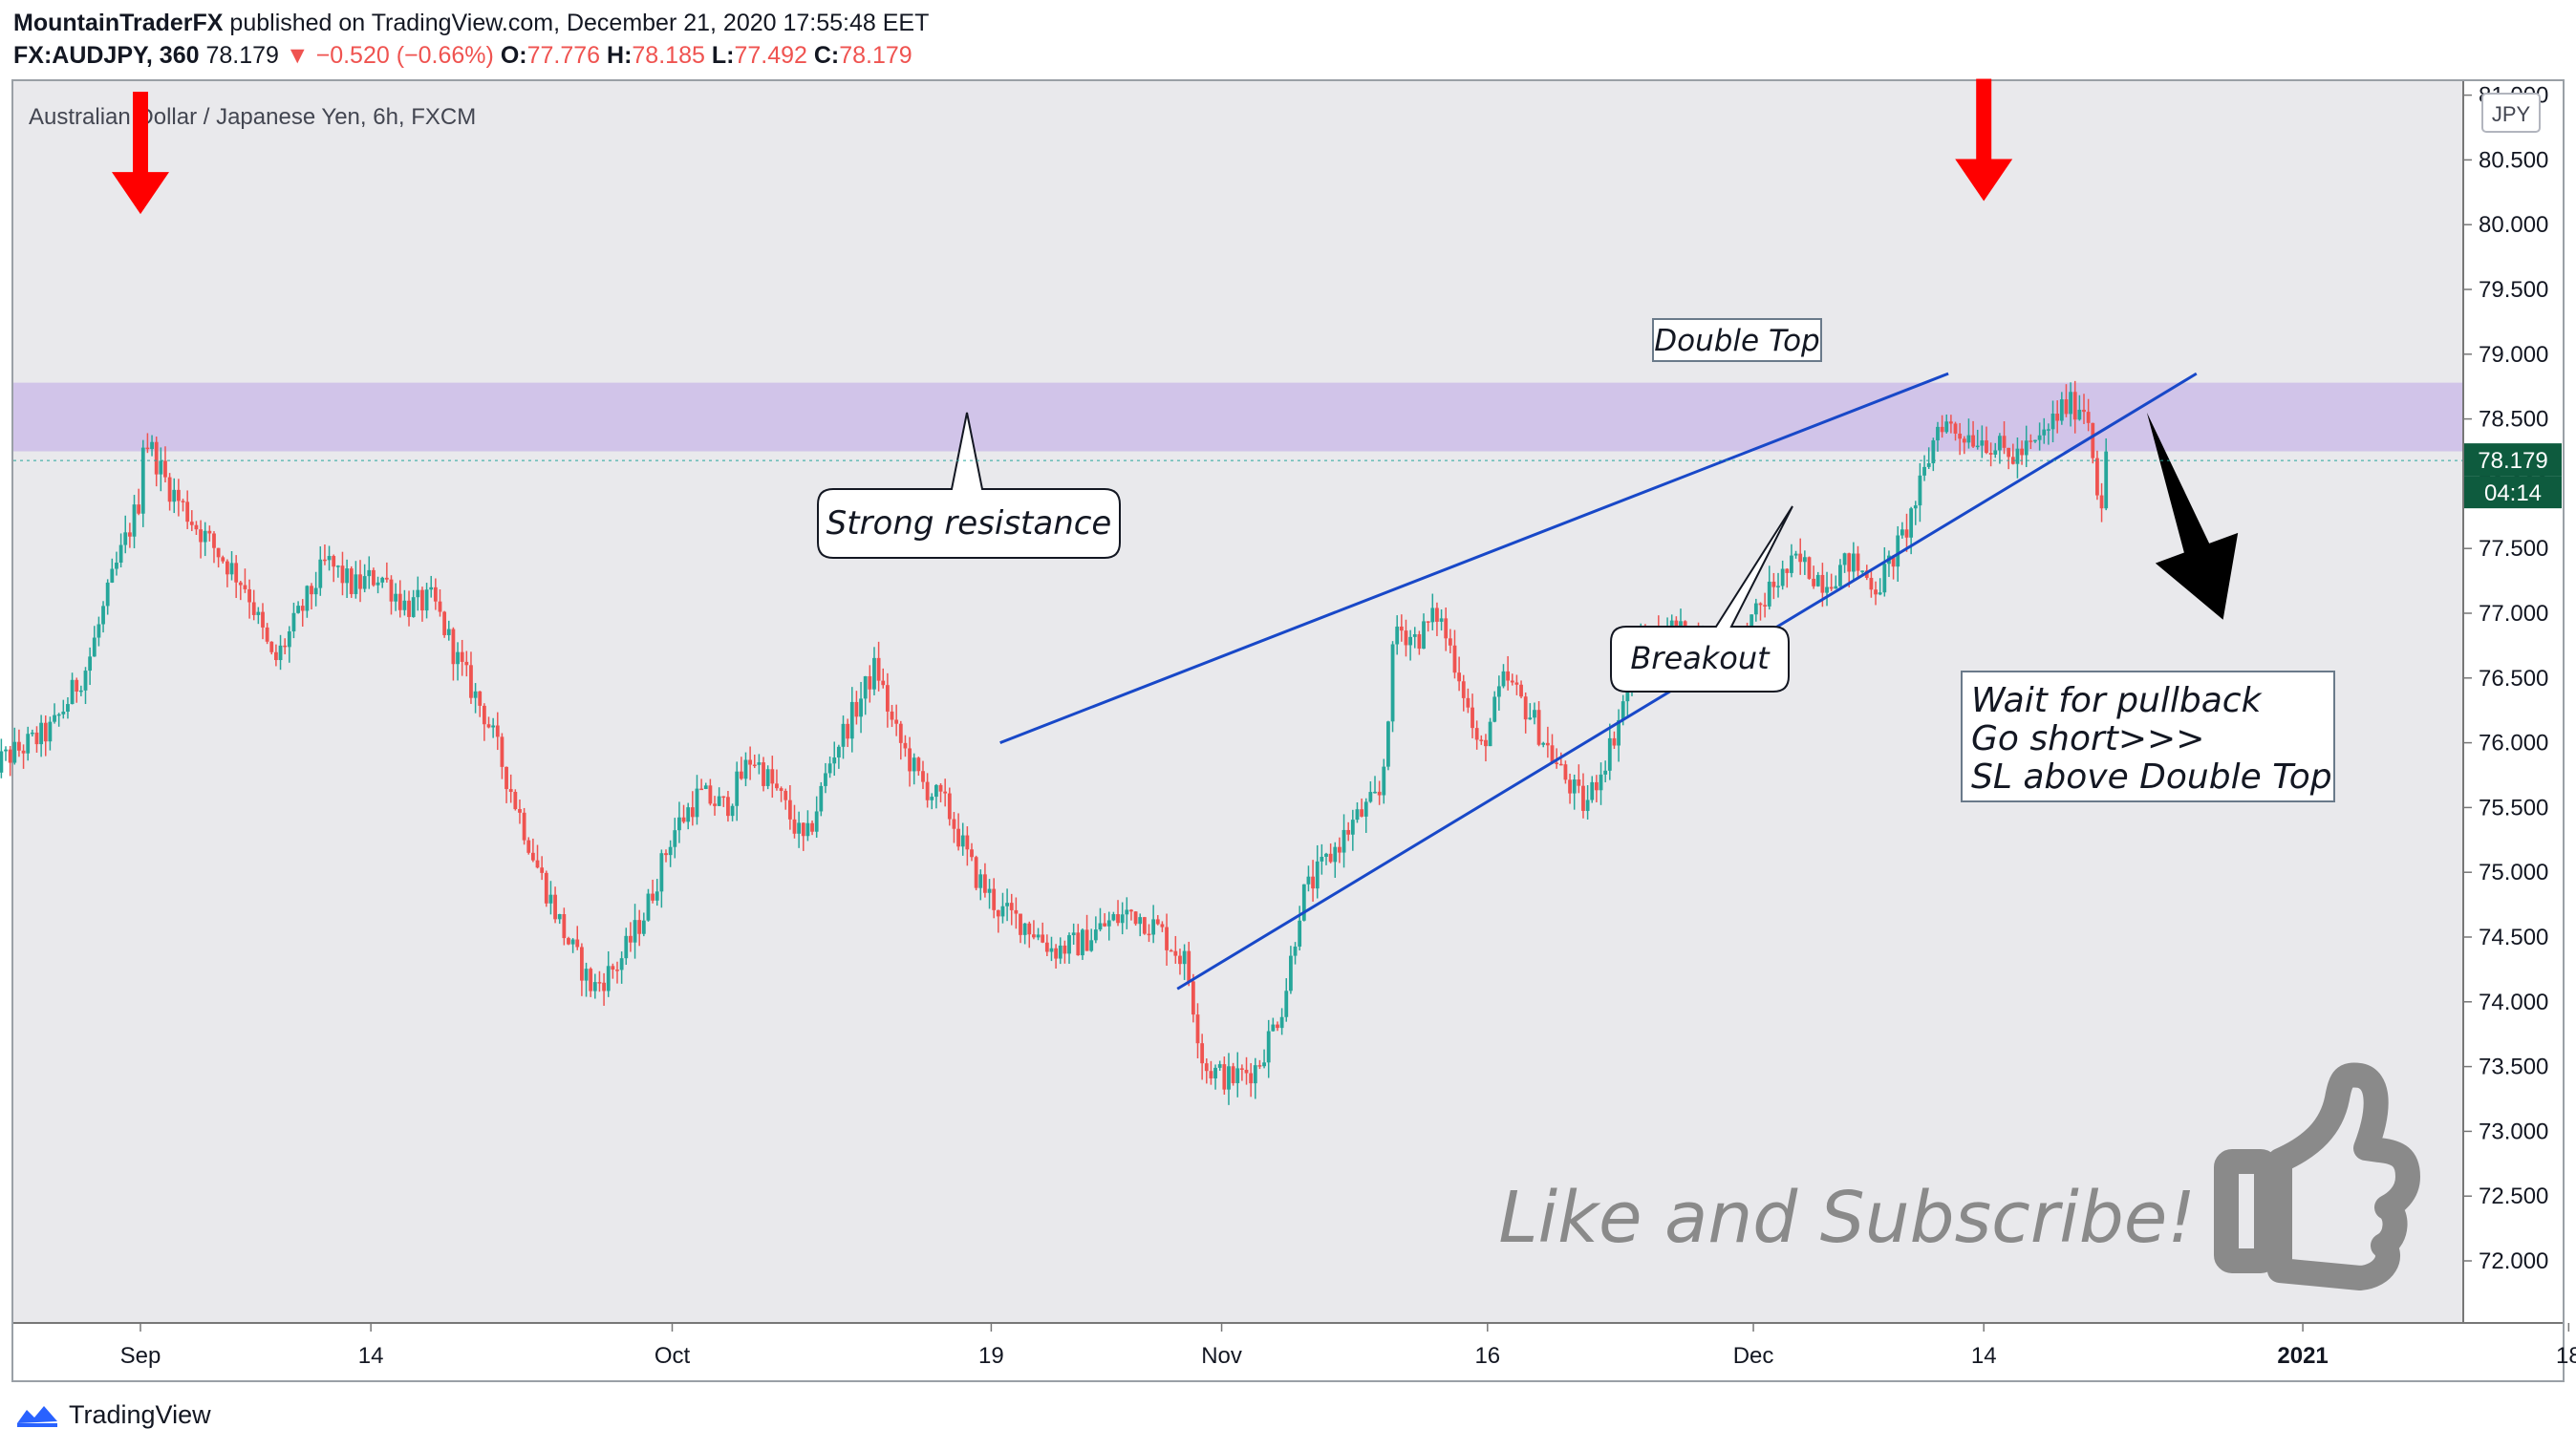 The image size is (2576, 1450). What do you see at coordinates (2566, 1356) in the screenshot?
I see `x-tick-label: 18` at bounding box center [2566, 1356].